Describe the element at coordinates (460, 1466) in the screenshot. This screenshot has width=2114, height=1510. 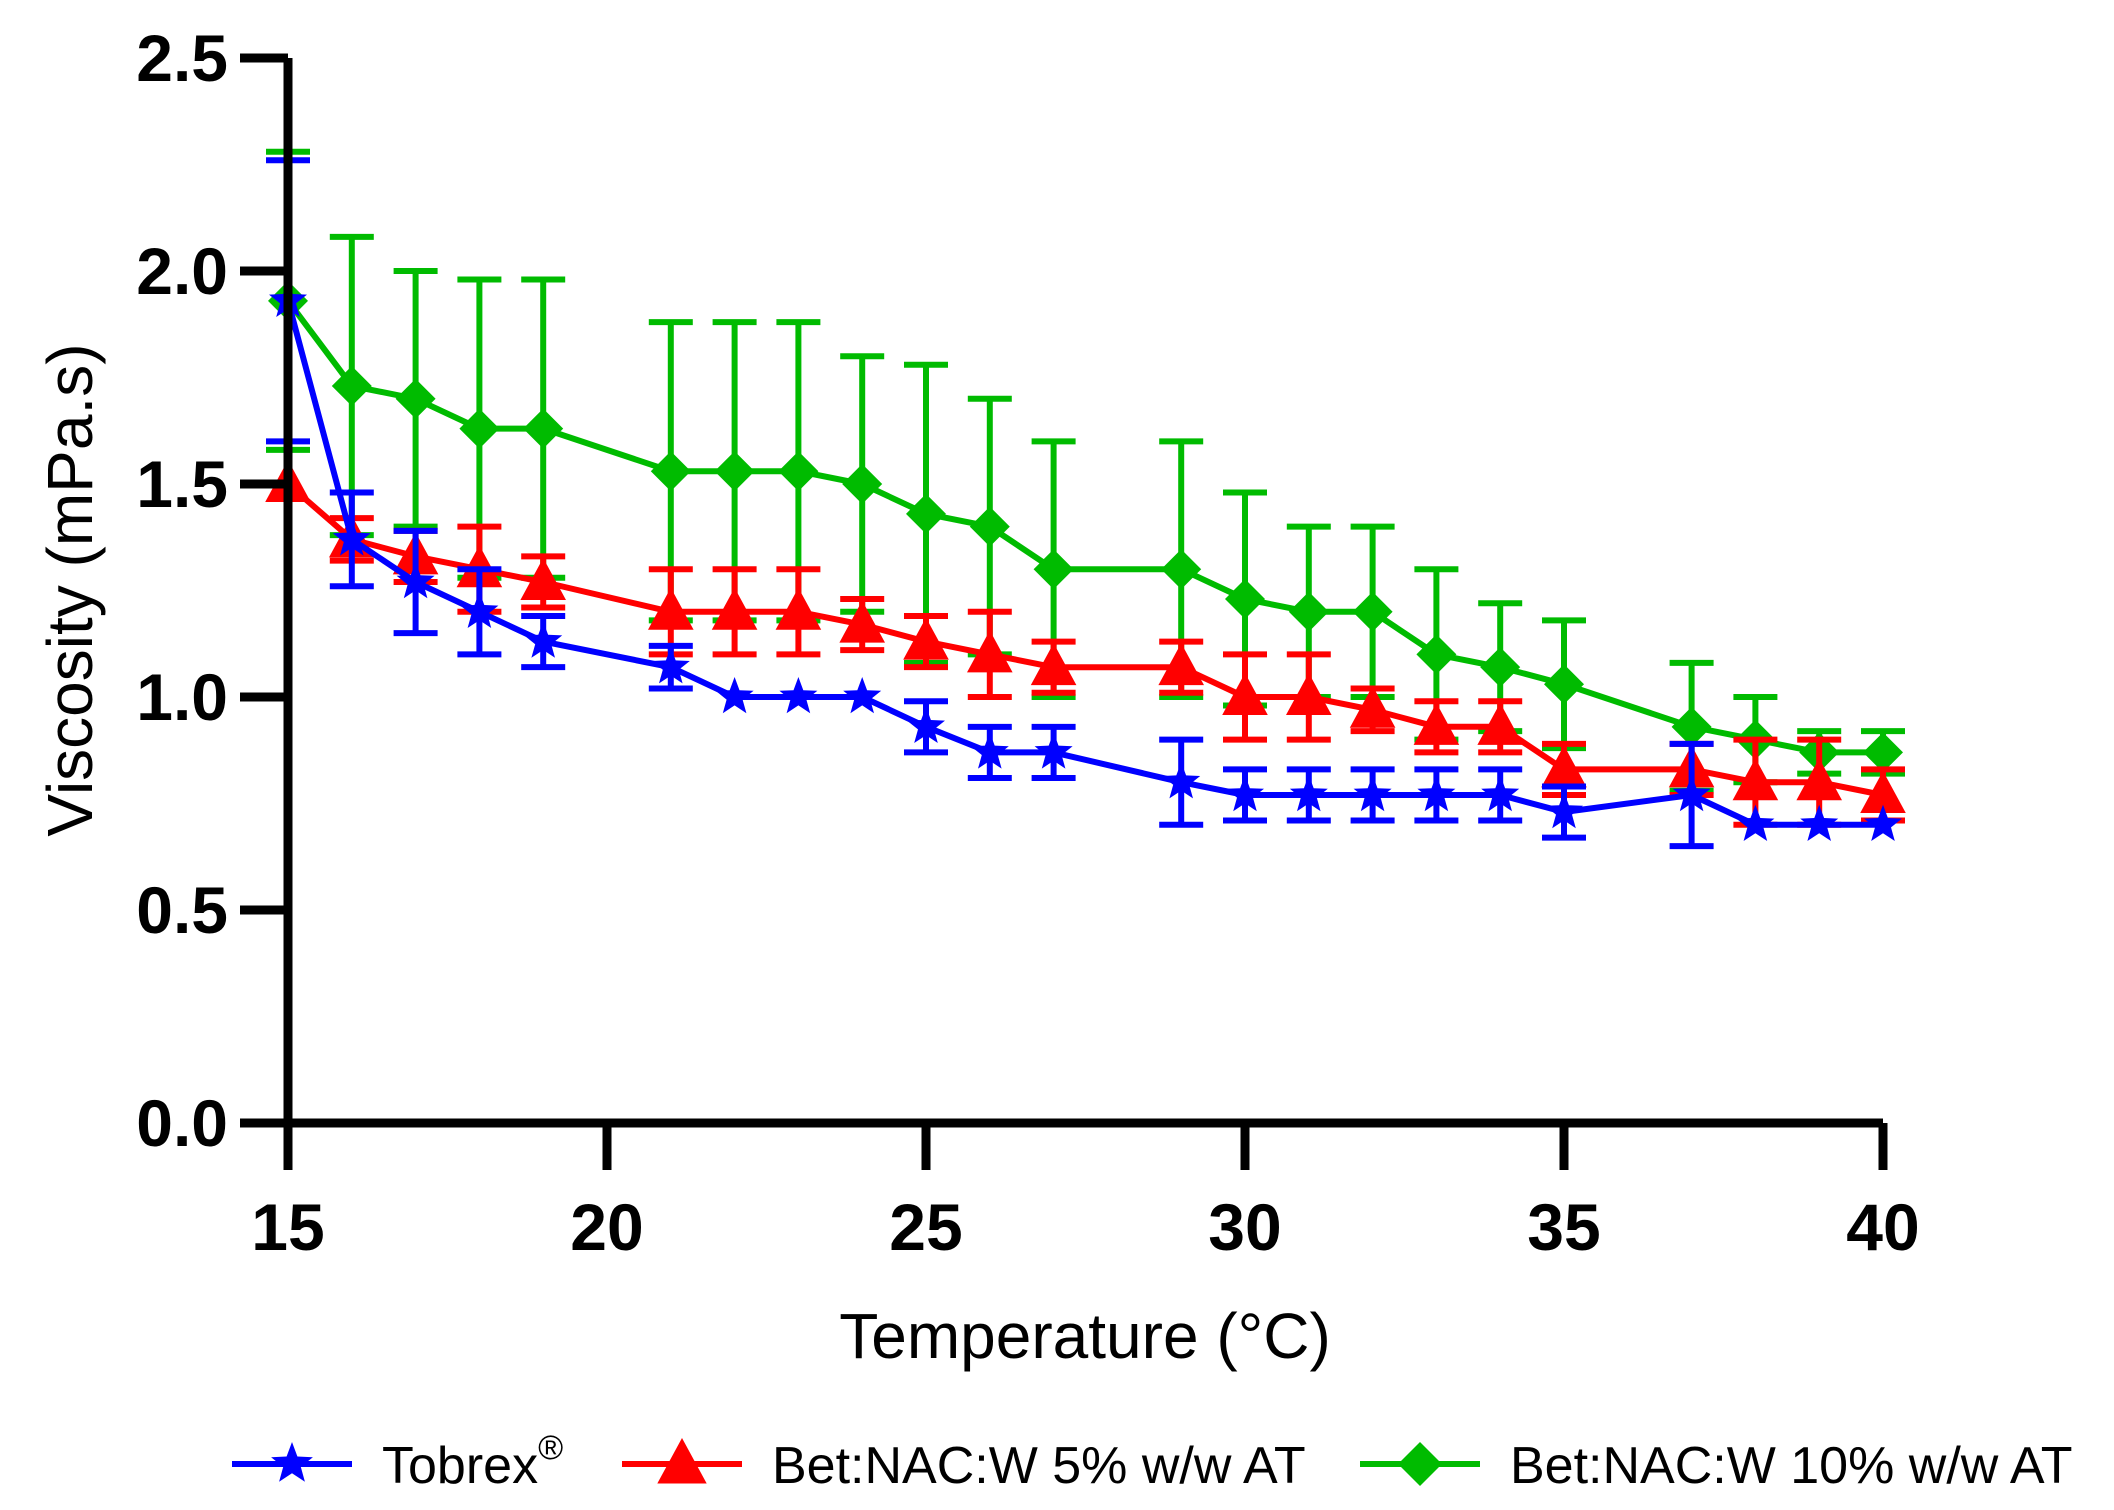
I see `legend-label-text: Tobrex` at that location.